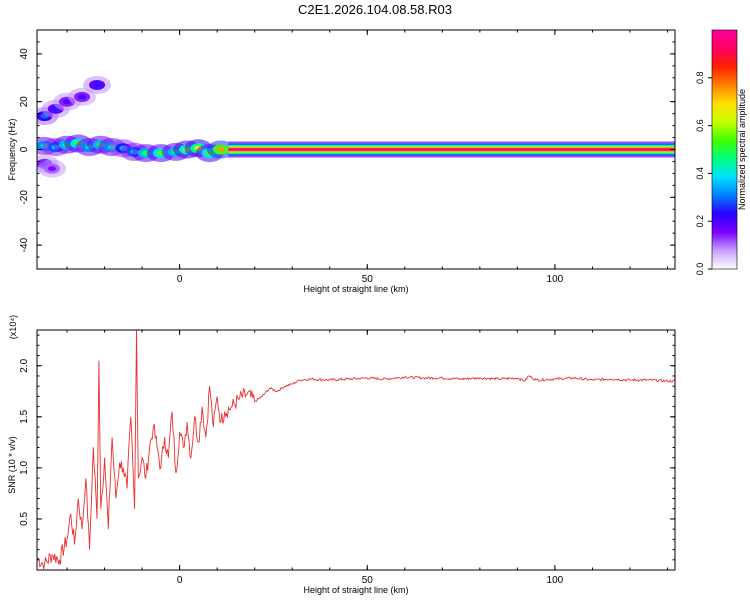 This screenshot has width=750, height=600. I want to click on y-tick-label: 0, so click(24, 149).